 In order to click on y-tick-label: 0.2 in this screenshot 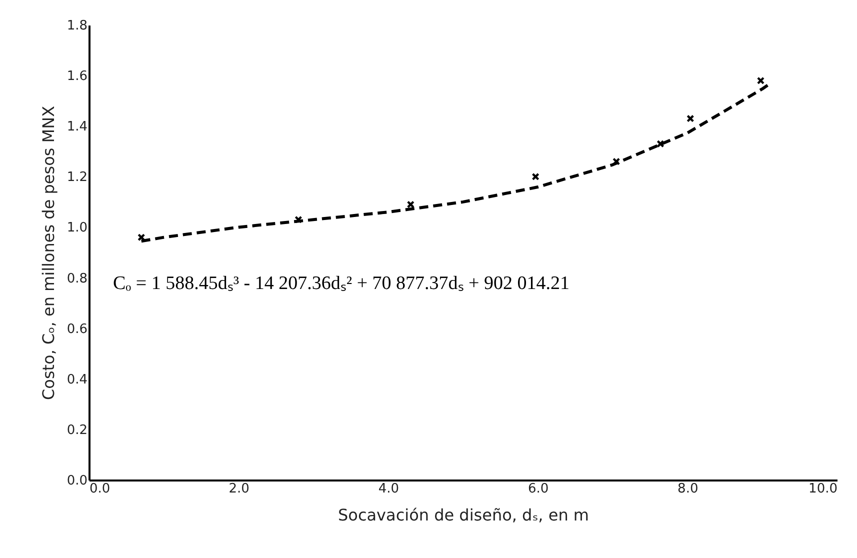, I will do `click(77, 430)`.